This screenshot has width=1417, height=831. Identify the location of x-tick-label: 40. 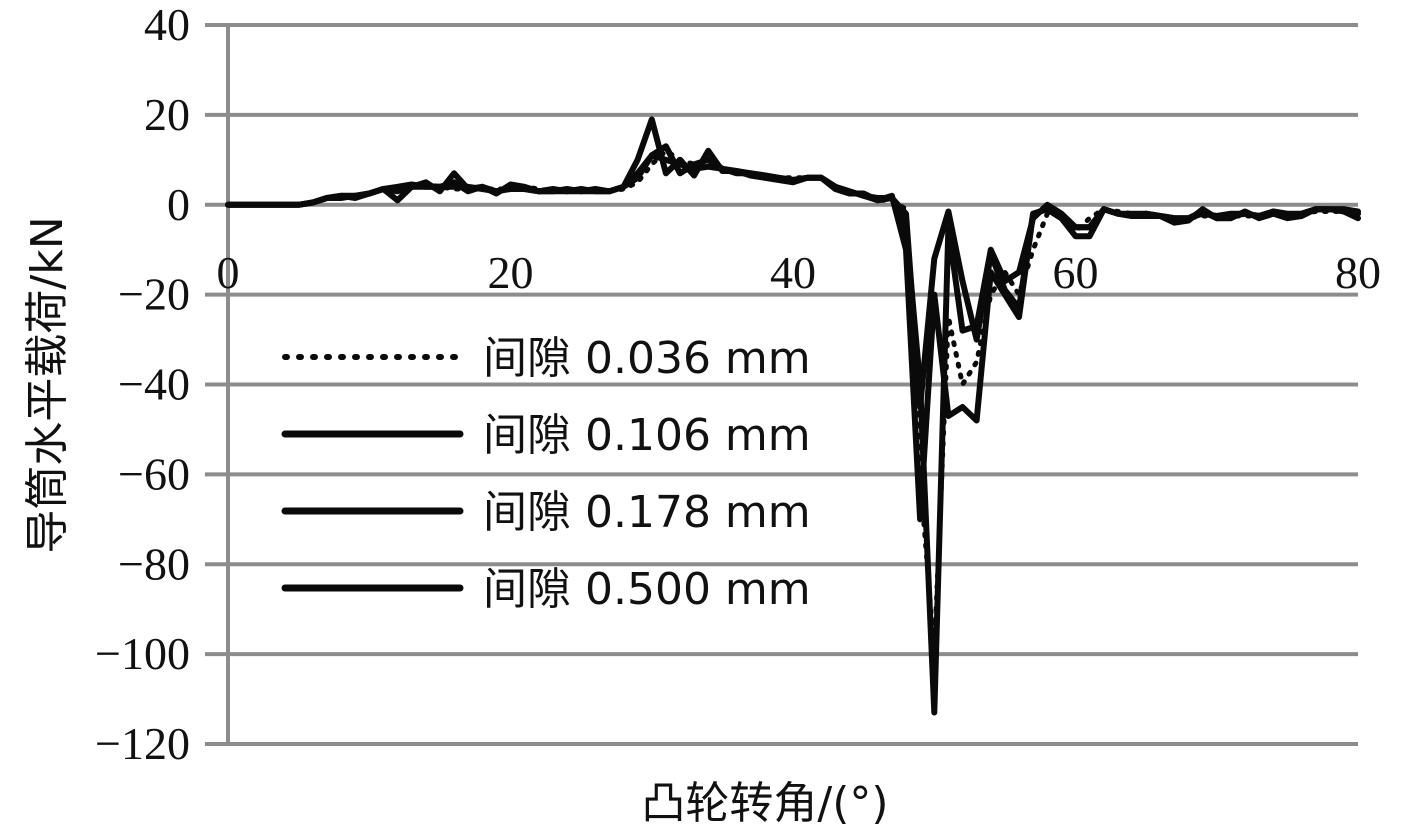
(793, 272).